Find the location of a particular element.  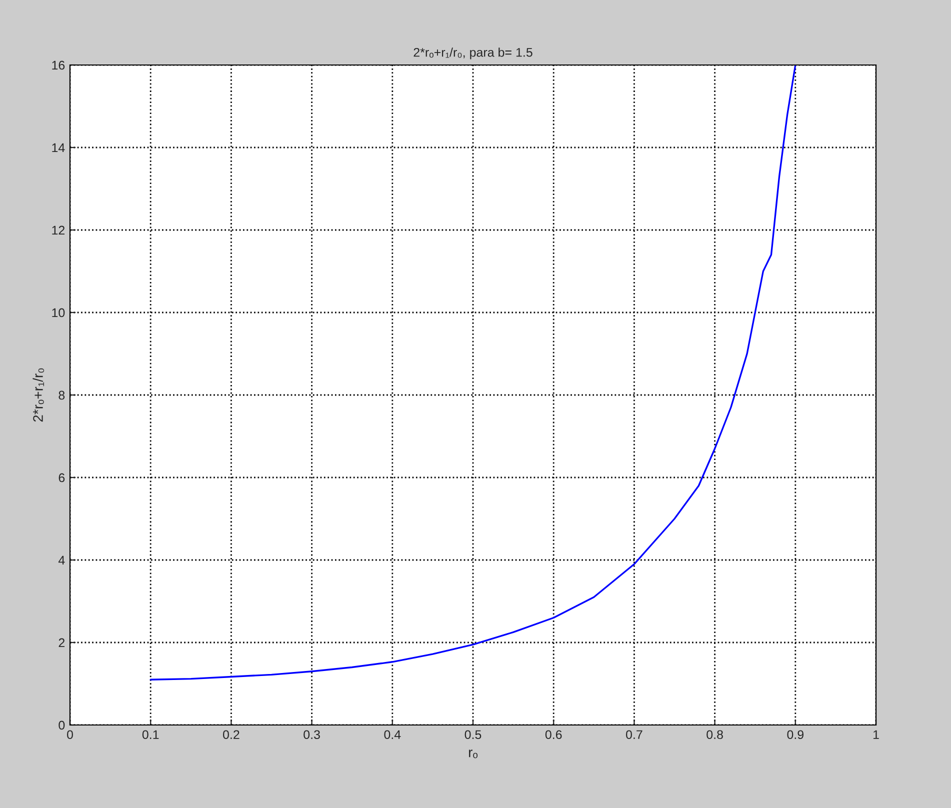

x-tick-label: 0.5 is located at coordinates (473, 735).